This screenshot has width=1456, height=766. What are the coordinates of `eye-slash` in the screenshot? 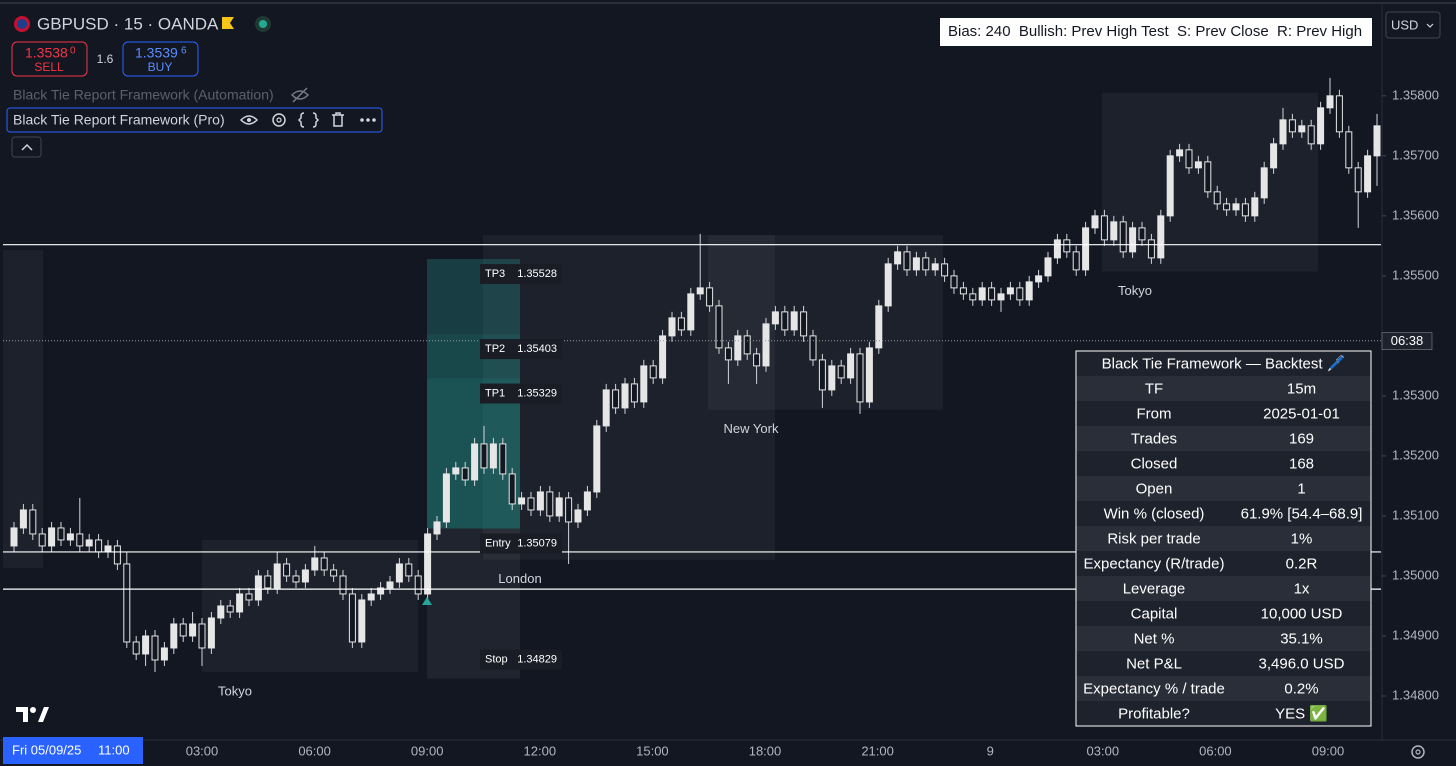 It's located at (300, 95).